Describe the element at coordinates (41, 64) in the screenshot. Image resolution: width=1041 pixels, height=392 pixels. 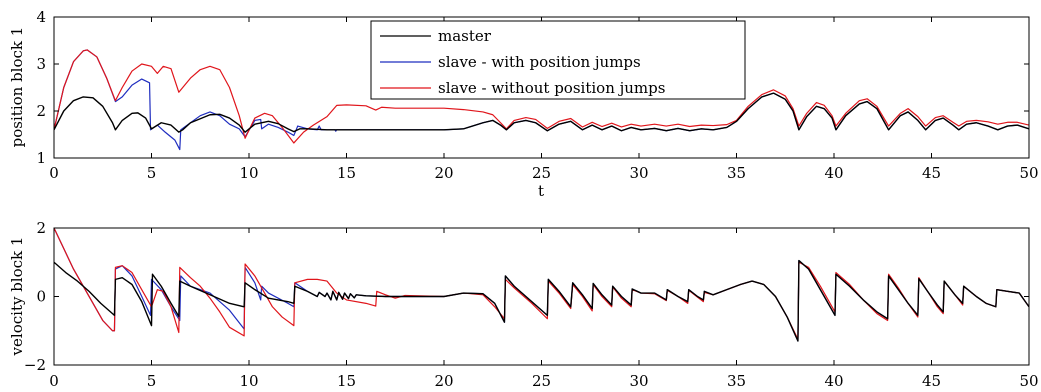
I see `position-ytick-label: 3` at that location.